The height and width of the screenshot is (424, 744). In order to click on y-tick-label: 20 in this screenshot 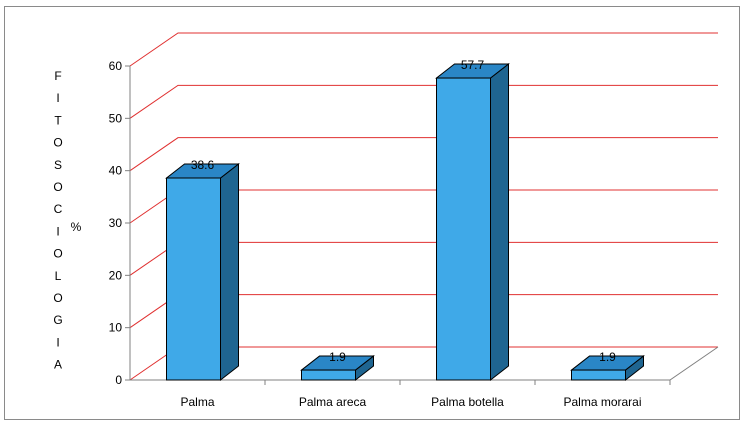, I will do `click(116, 275)`.